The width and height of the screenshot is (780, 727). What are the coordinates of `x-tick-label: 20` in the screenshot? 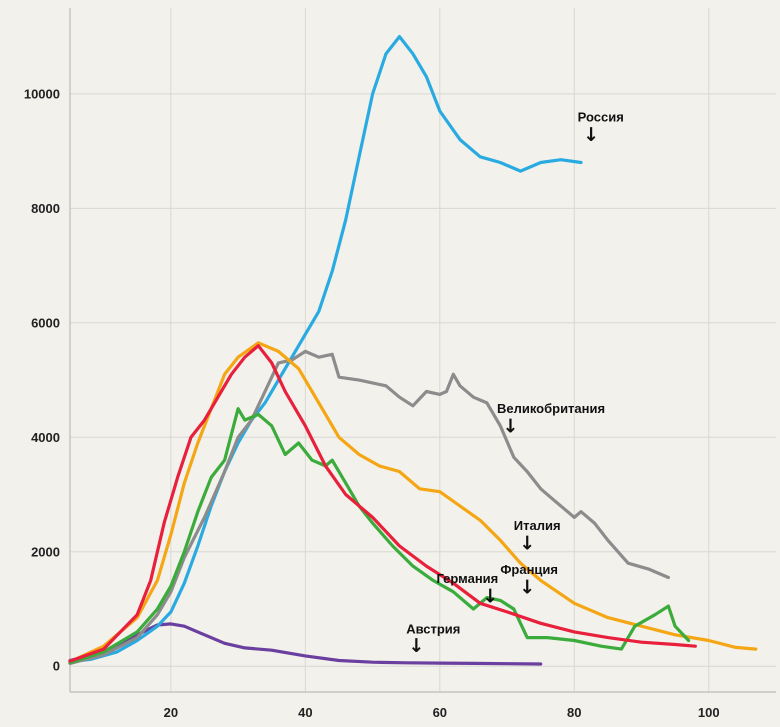 It's located at (171, 712).